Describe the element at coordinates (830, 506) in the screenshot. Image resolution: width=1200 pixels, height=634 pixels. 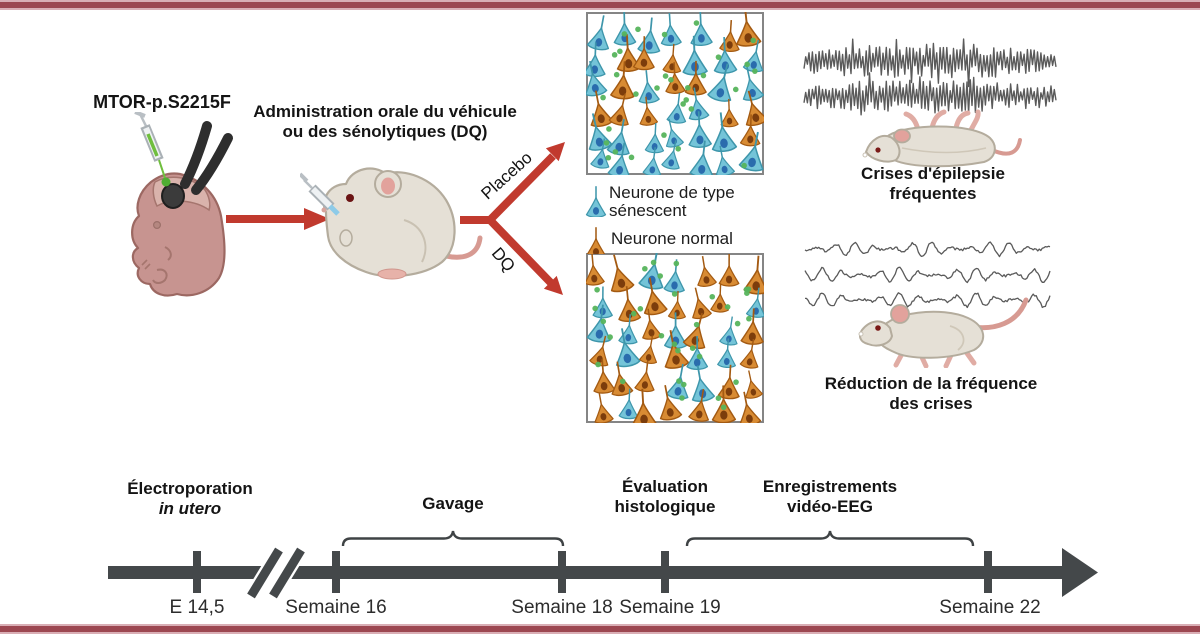
I see `event-video-eeg-line2: vidéo-EEG` at that location.